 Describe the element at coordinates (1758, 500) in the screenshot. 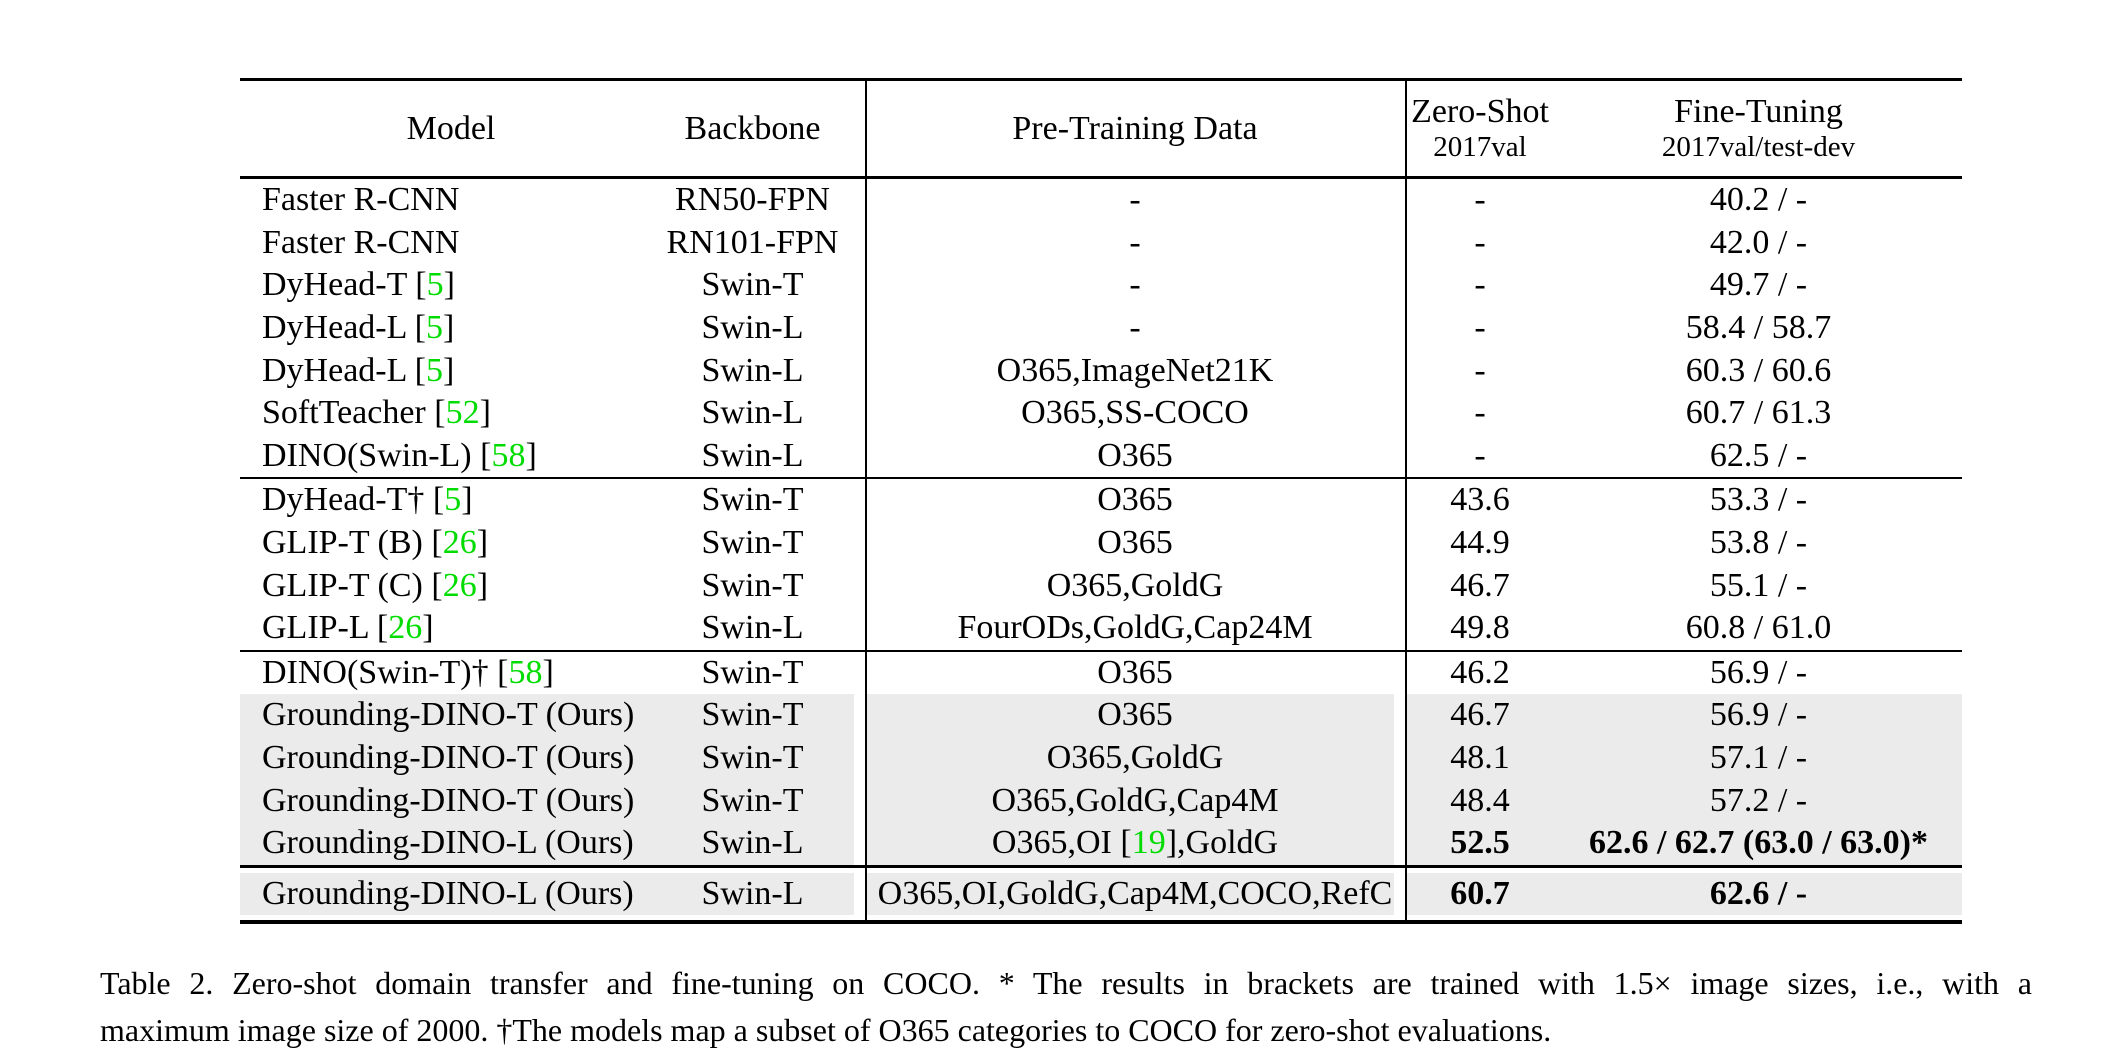

I see `cell-finetuning: 53.3 / -` at that location.